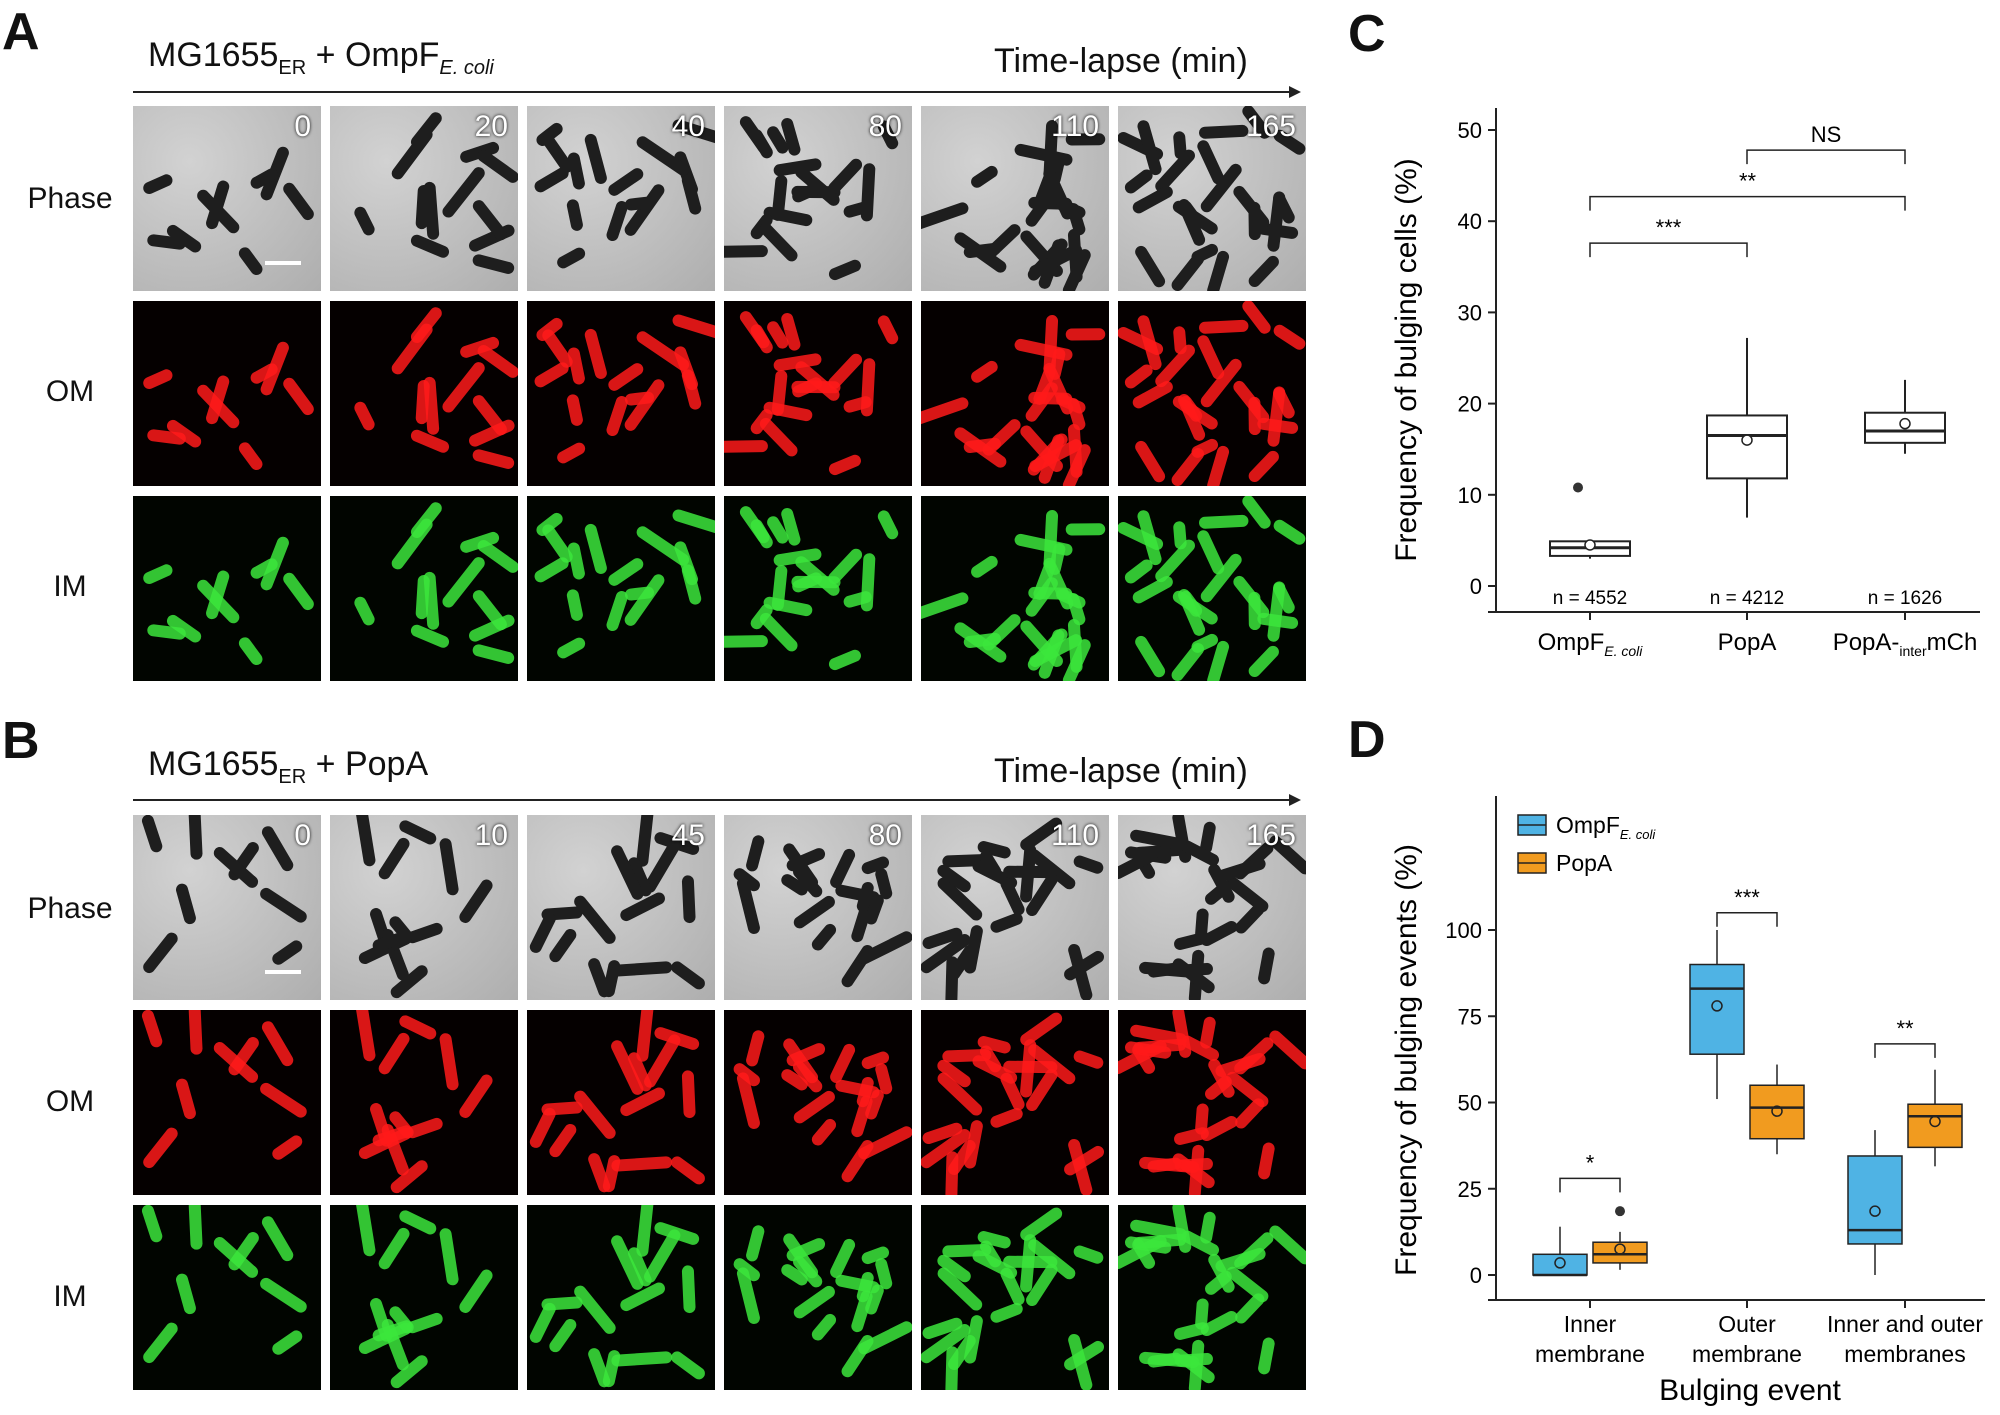 The image size is (2000, 1415). What do you see at coordinates (1212, 1102) in the screenshot?
I see `micrograph-om-t5` at bounding box center [1212, 1102].